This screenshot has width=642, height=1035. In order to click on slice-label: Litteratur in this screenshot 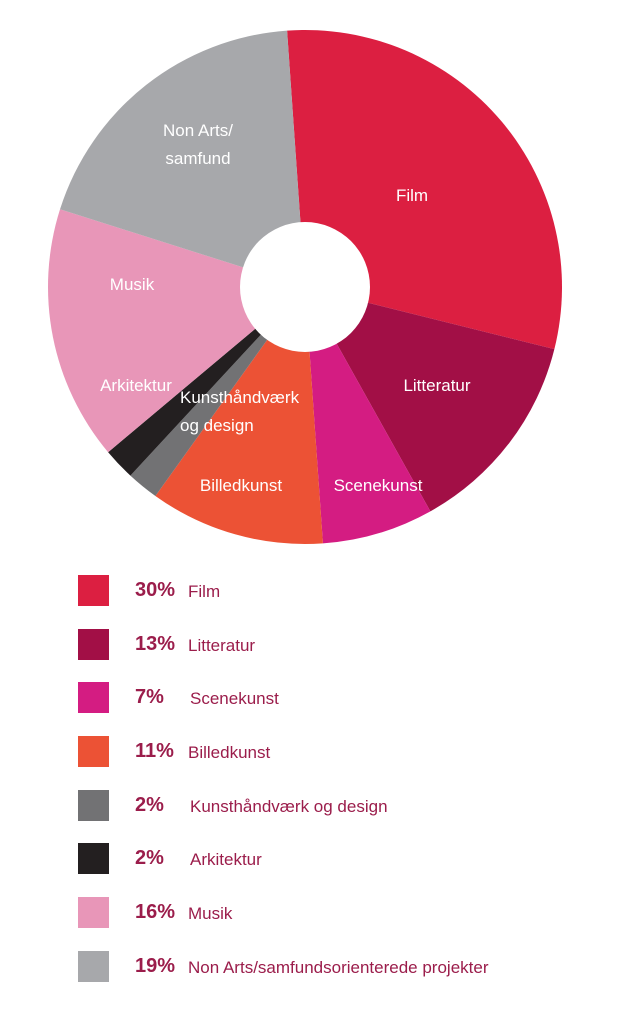, I will do `click(436, 385)`.